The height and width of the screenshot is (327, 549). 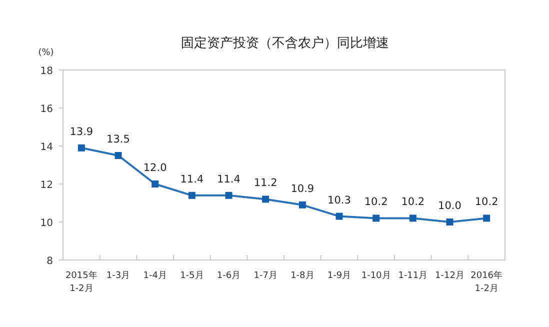 What do you see at coordinates (155, 168) in the screenshot?
I see `data-label: 12.0` at bounding box center [155, 168].